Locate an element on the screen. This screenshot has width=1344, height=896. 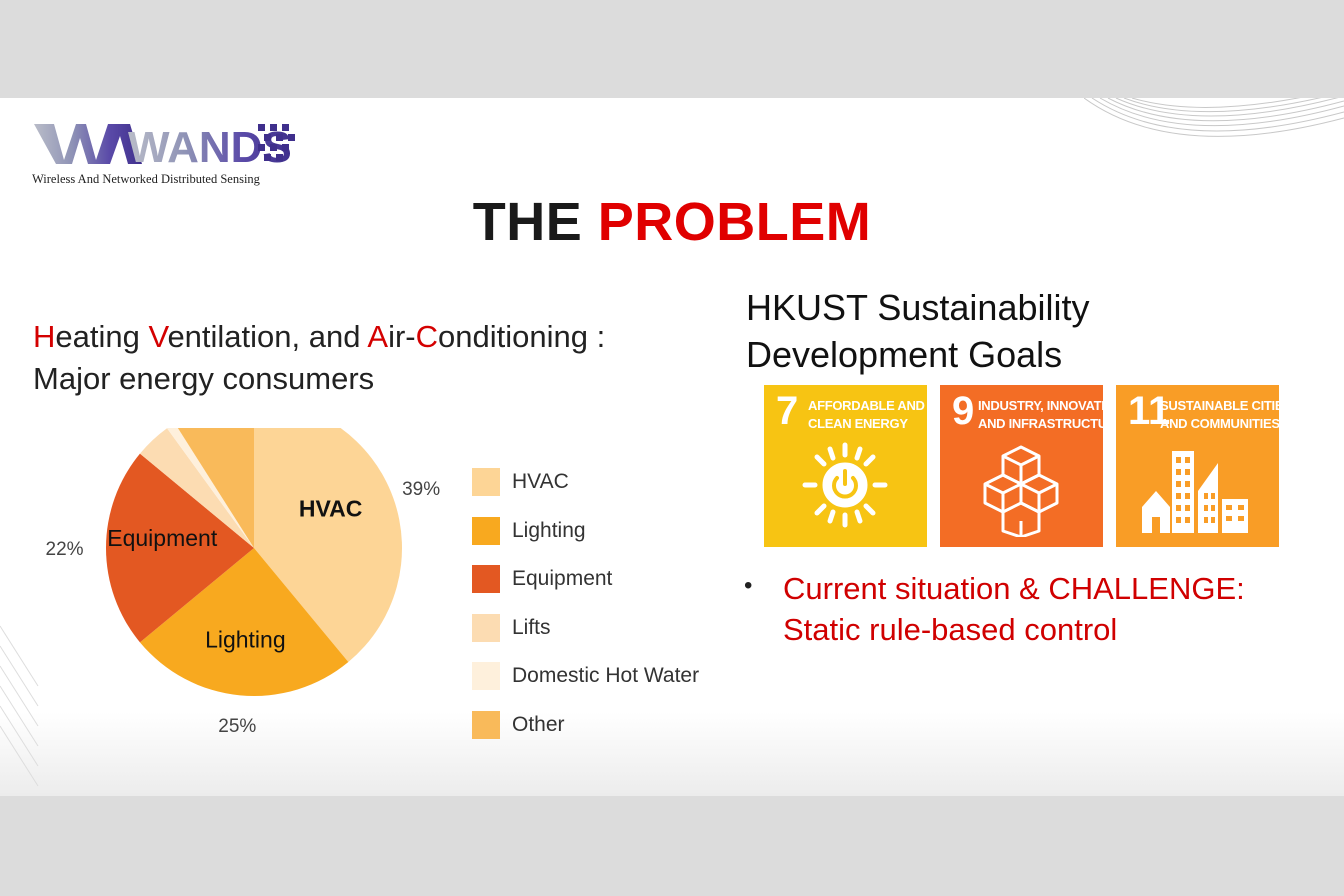
legend-label: Lighting is located at coordinates (549, 530).